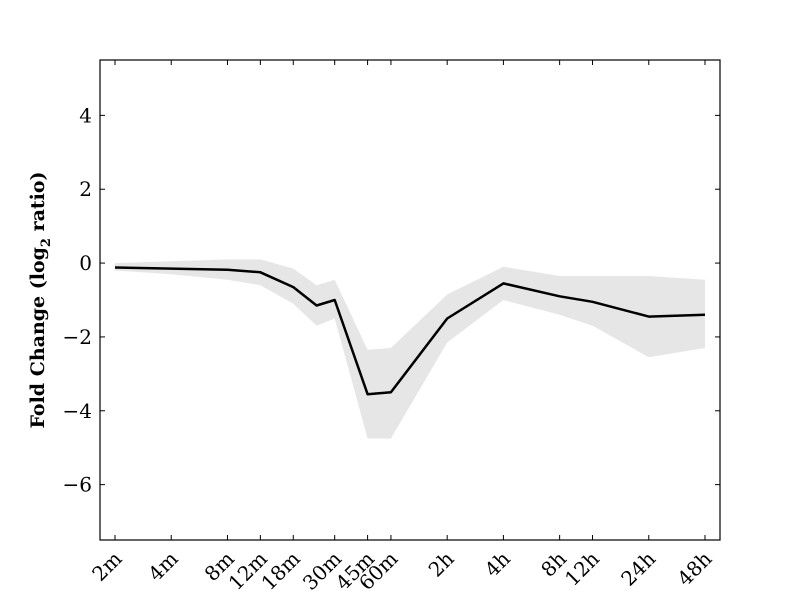 The image size is (800, 600). What do you see at coordinates (77, 485) in the screenshot?
I see `y-tick-label: −6` at bounding box center [77, 485].